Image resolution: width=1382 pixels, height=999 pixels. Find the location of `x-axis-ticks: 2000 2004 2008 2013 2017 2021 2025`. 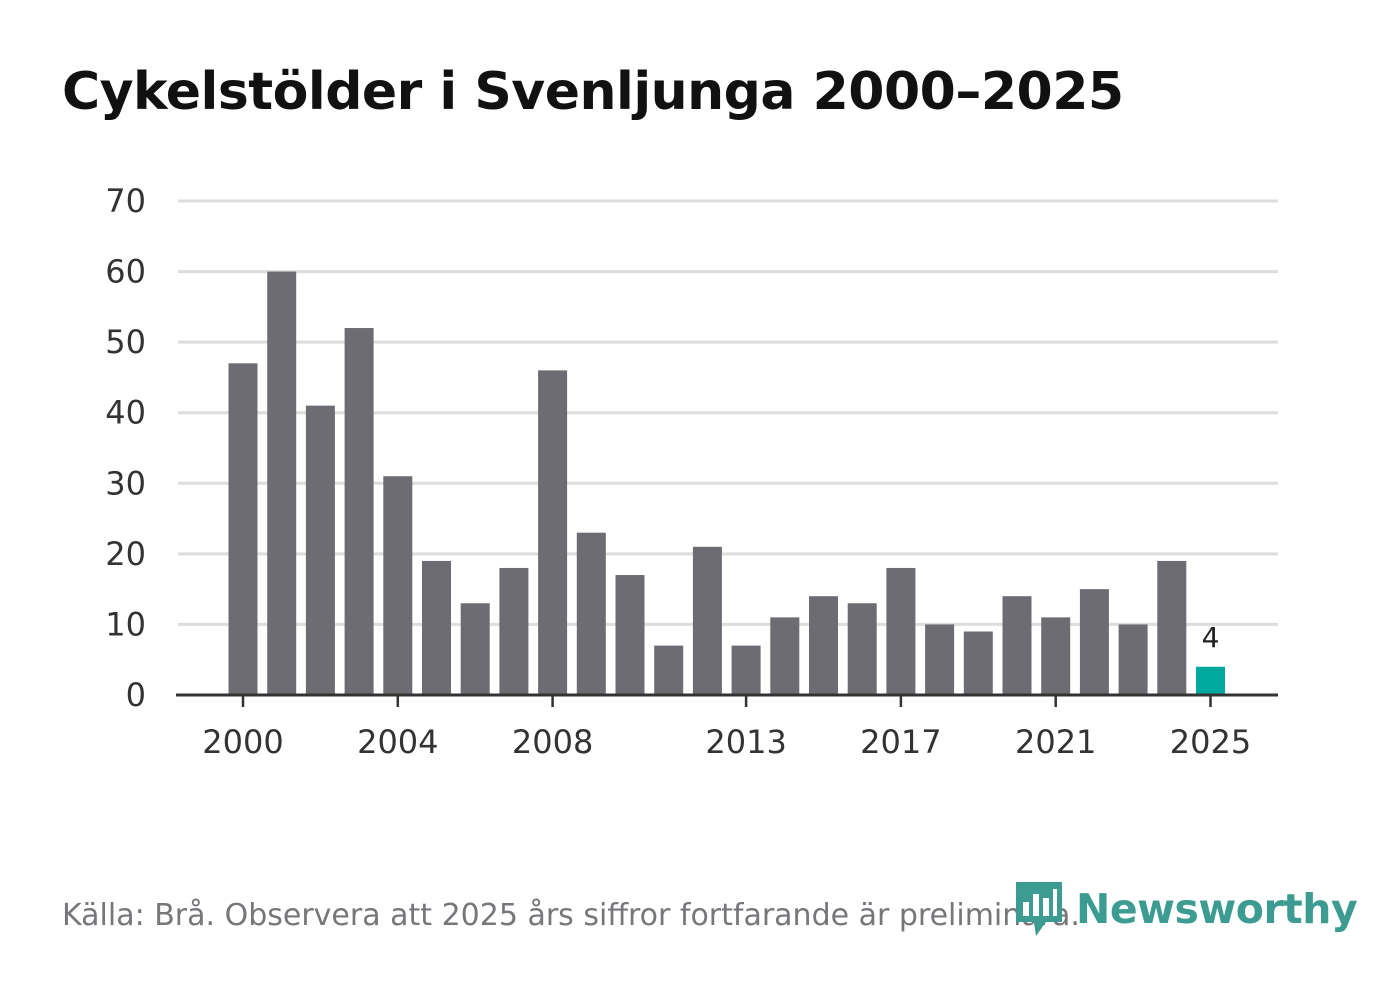

x-axis-ticks: 2000 2004 2008 2013 2017 2021 2025 is located at coordinates (726, 728).